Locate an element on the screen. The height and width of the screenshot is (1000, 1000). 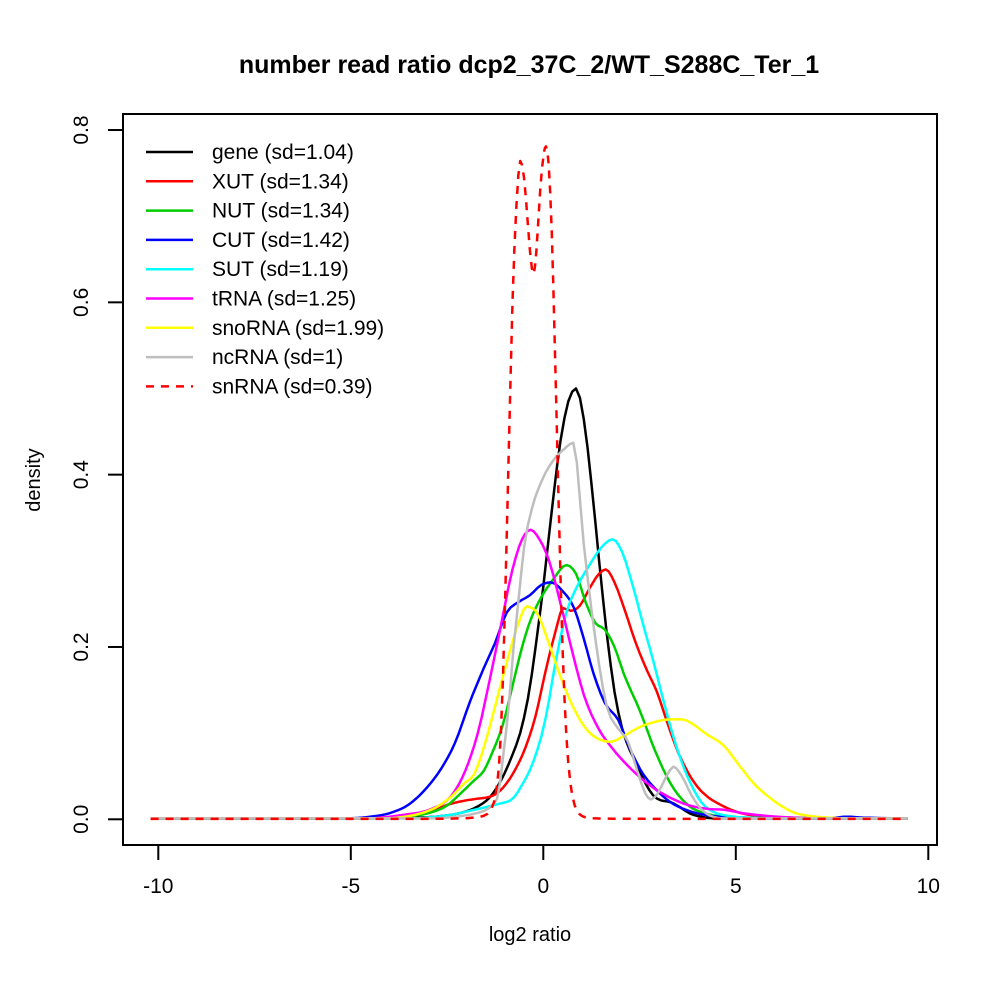
y-tick-label: 0.0 is located at coordinates (81, 819).